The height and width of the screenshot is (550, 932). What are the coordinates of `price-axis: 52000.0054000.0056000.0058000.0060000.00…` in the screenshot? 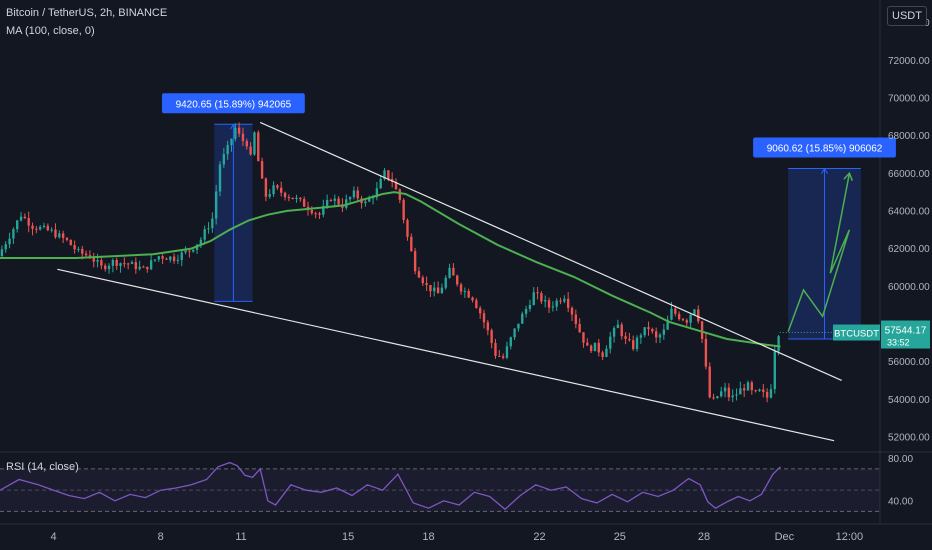 It's located at (909, 230).